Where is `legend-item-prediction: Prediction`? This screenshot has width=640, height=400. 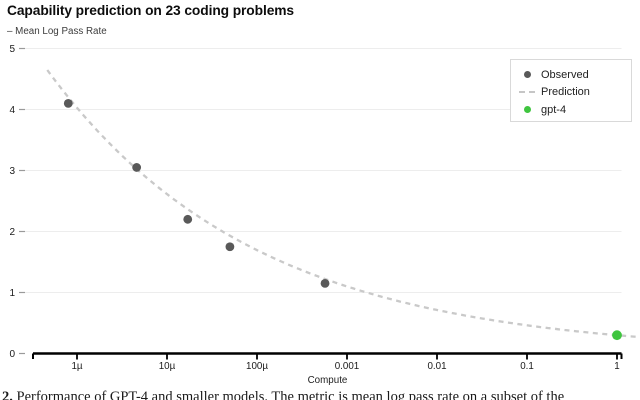 legend-item-prediction: Prediction is located at coordinates (574, 93).